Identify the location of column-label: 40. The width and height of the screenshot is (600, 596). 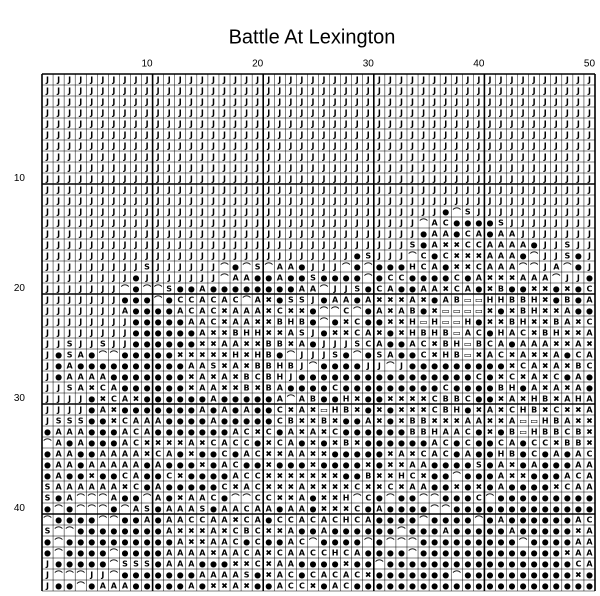
(479, 64).